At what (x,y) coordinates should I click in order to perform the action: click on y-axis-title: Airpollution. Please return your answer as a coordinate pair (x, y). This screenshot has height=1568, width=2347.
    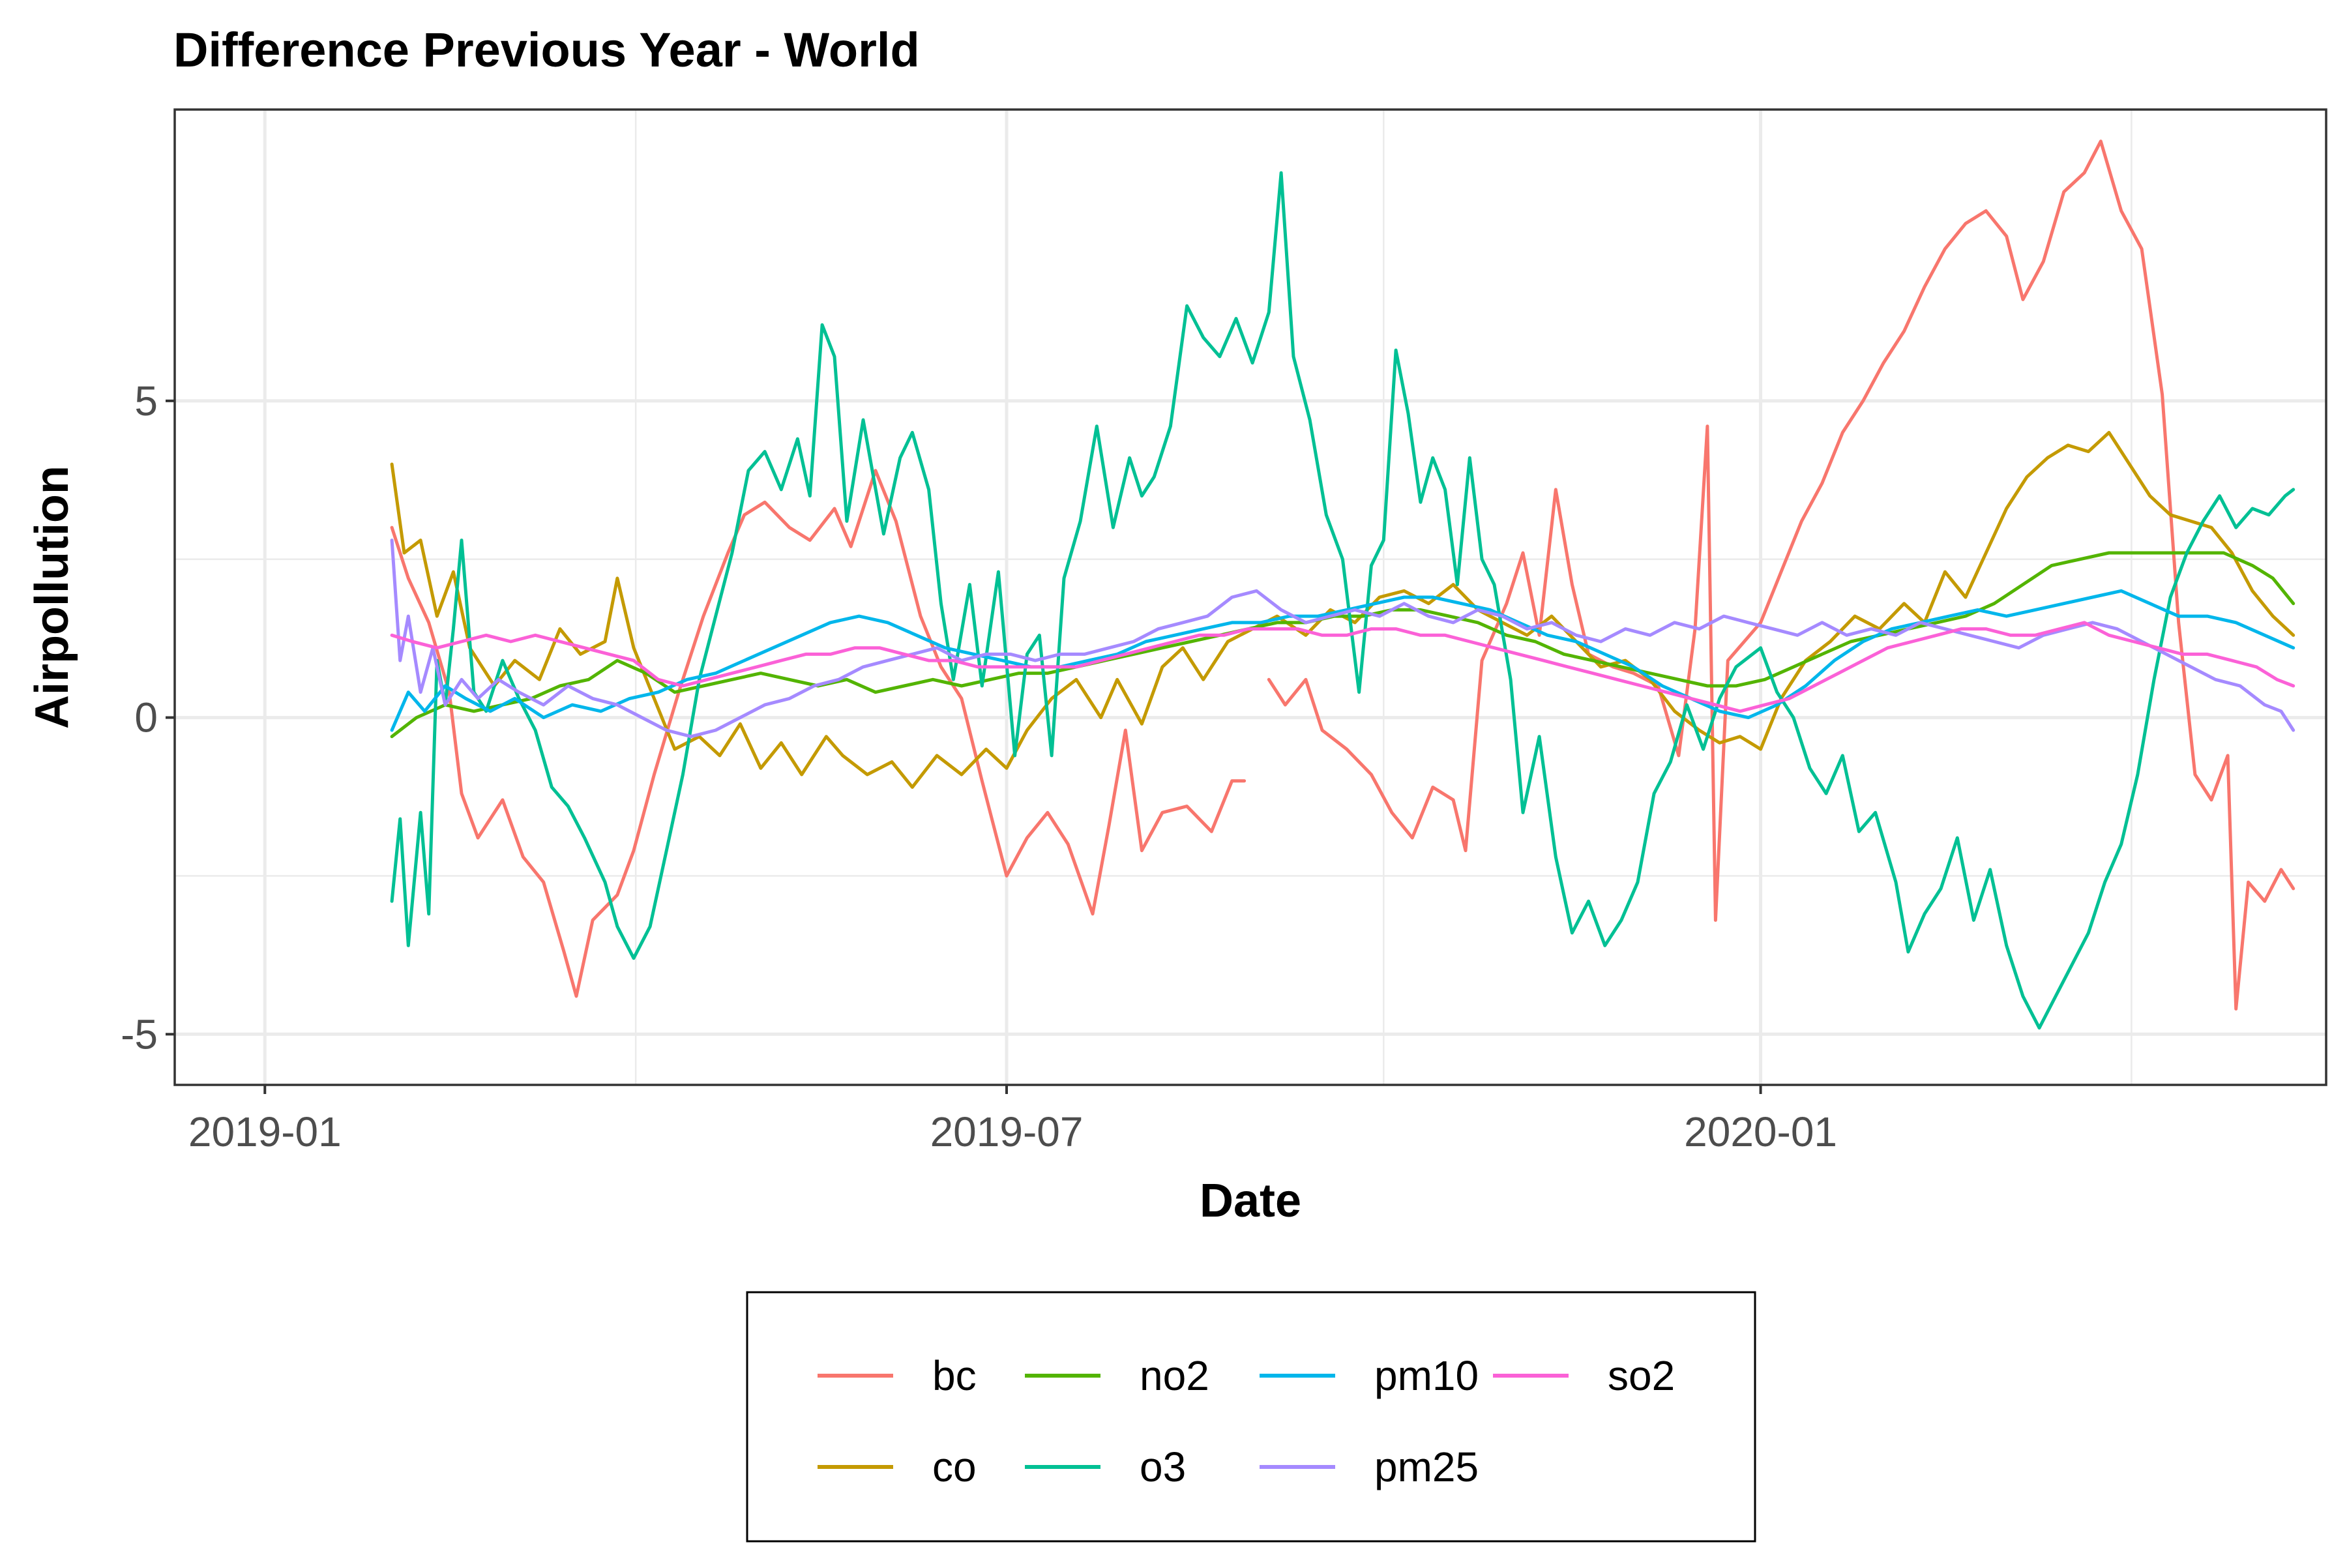
    Looking at the image, I should click on (52, 598).